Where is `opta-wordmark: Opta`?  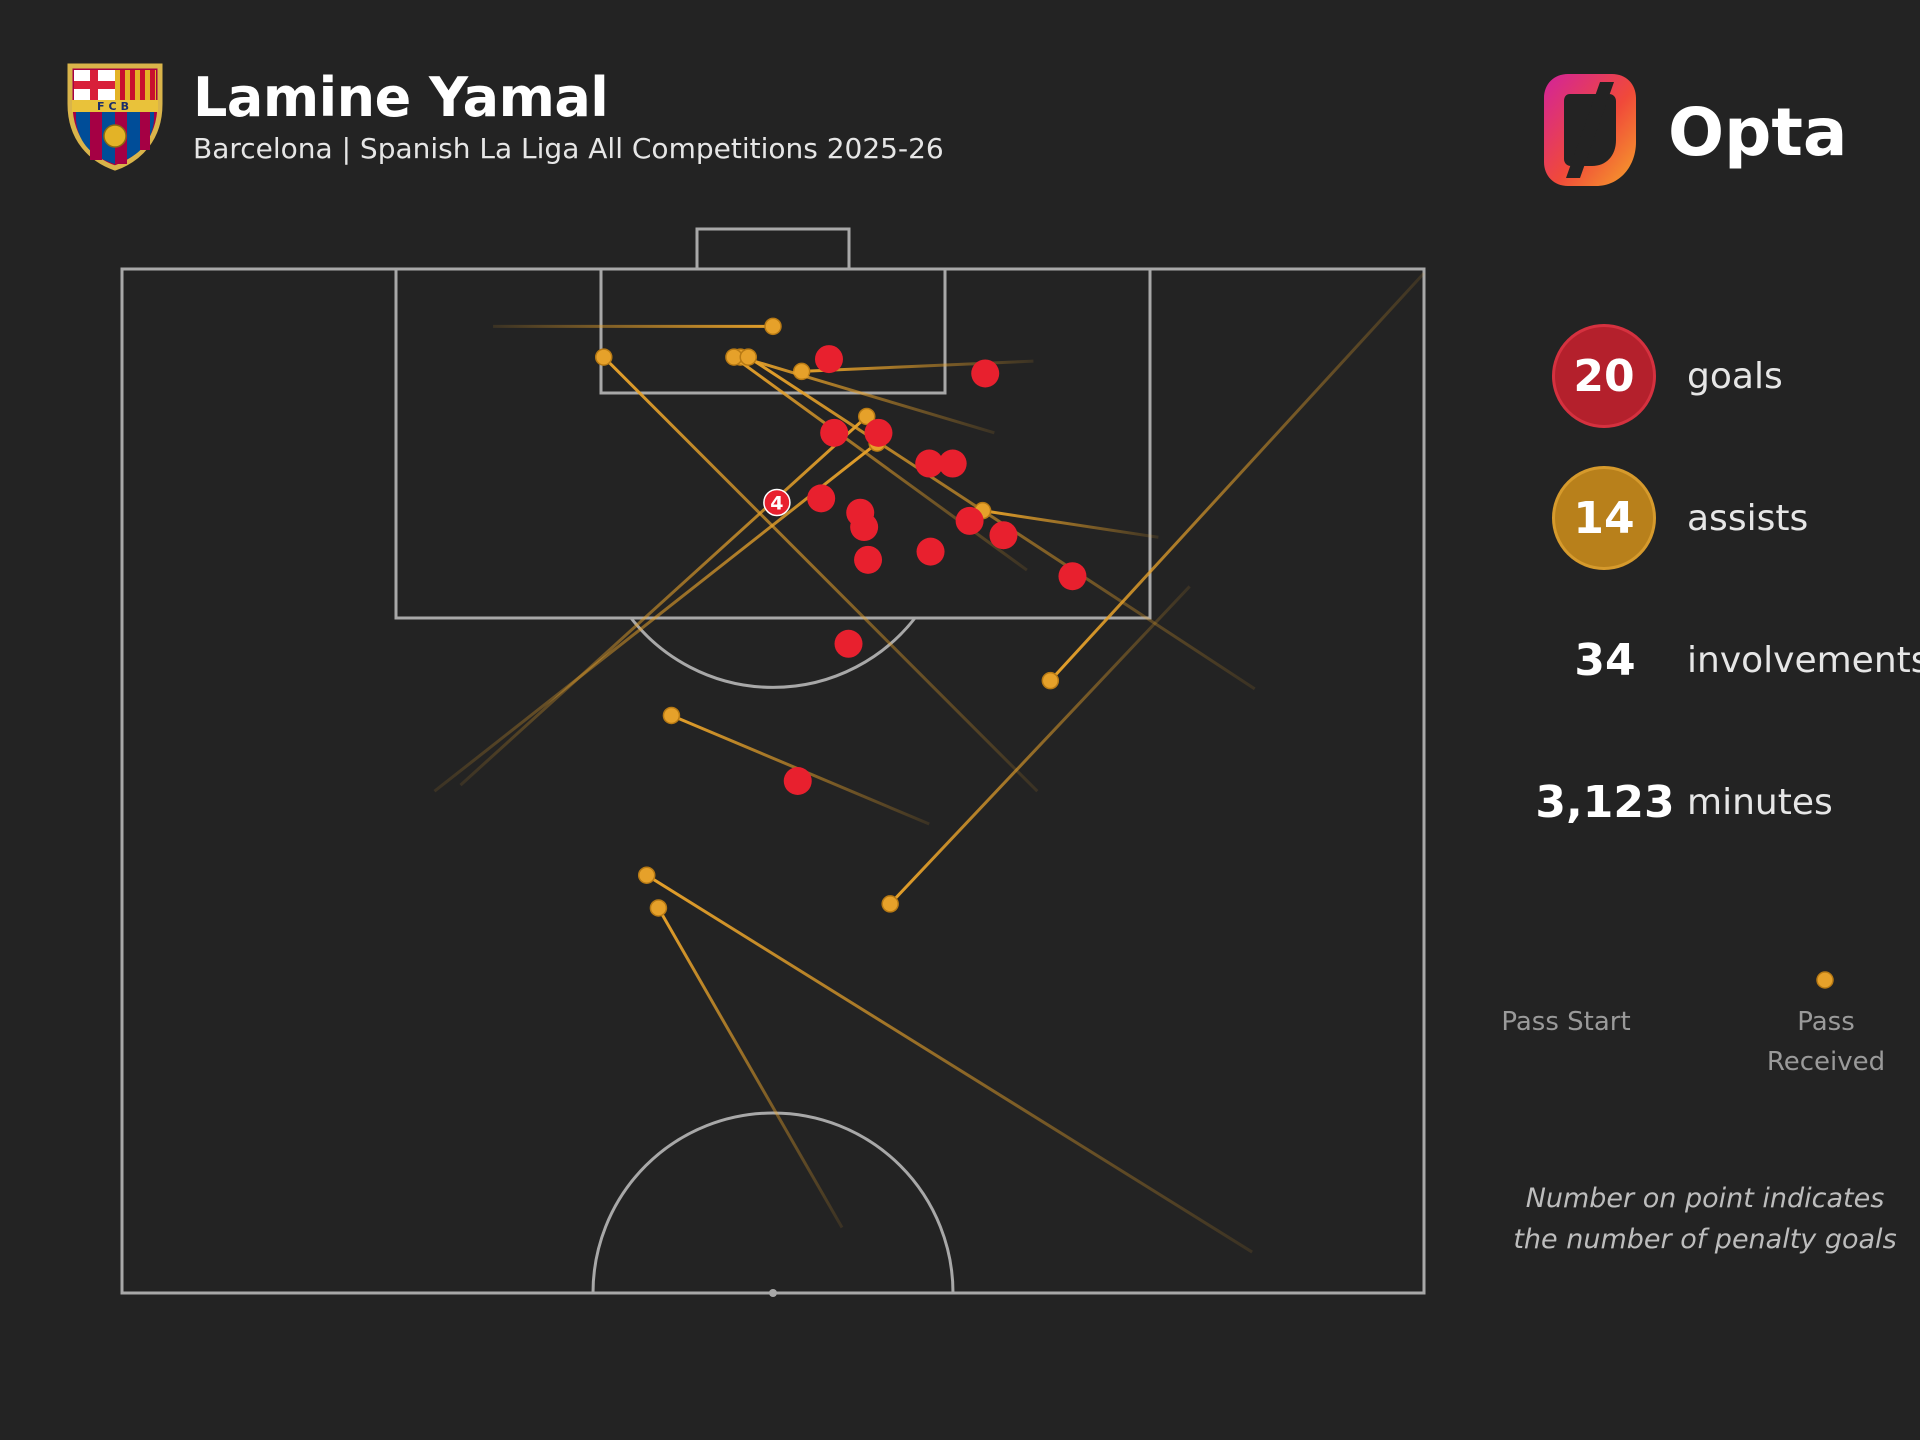 opta-wordmark: Opta is located at coordinates (1757, 132).